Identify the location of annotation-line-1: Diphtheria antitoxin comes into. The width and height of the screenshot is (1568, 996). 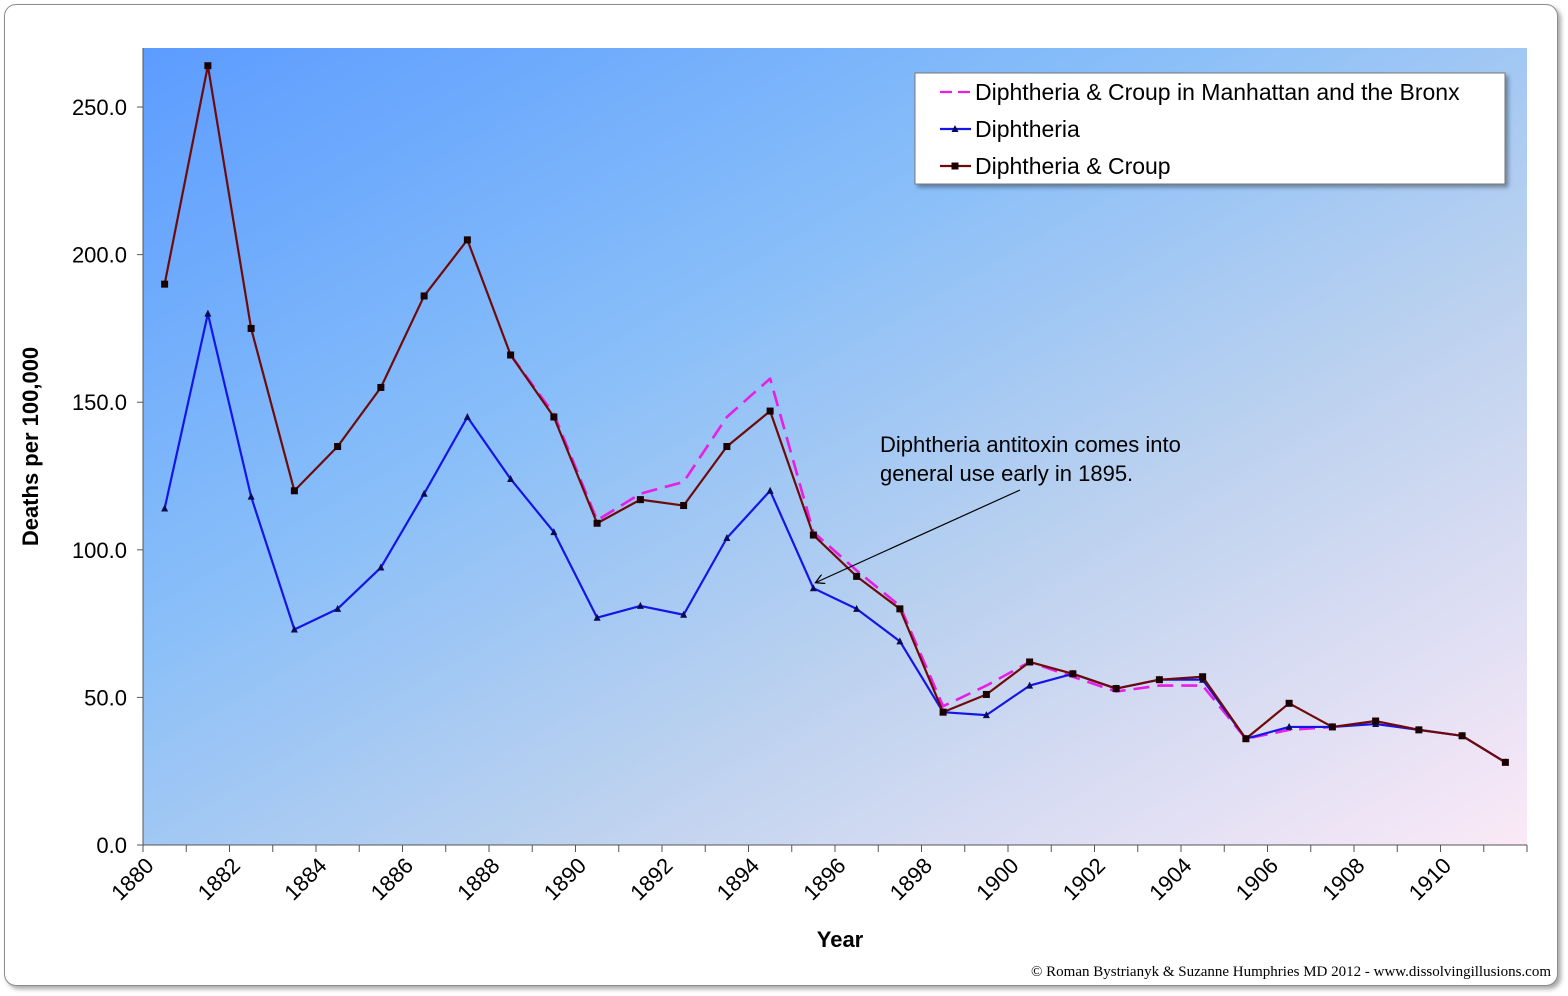
(1030, 444).